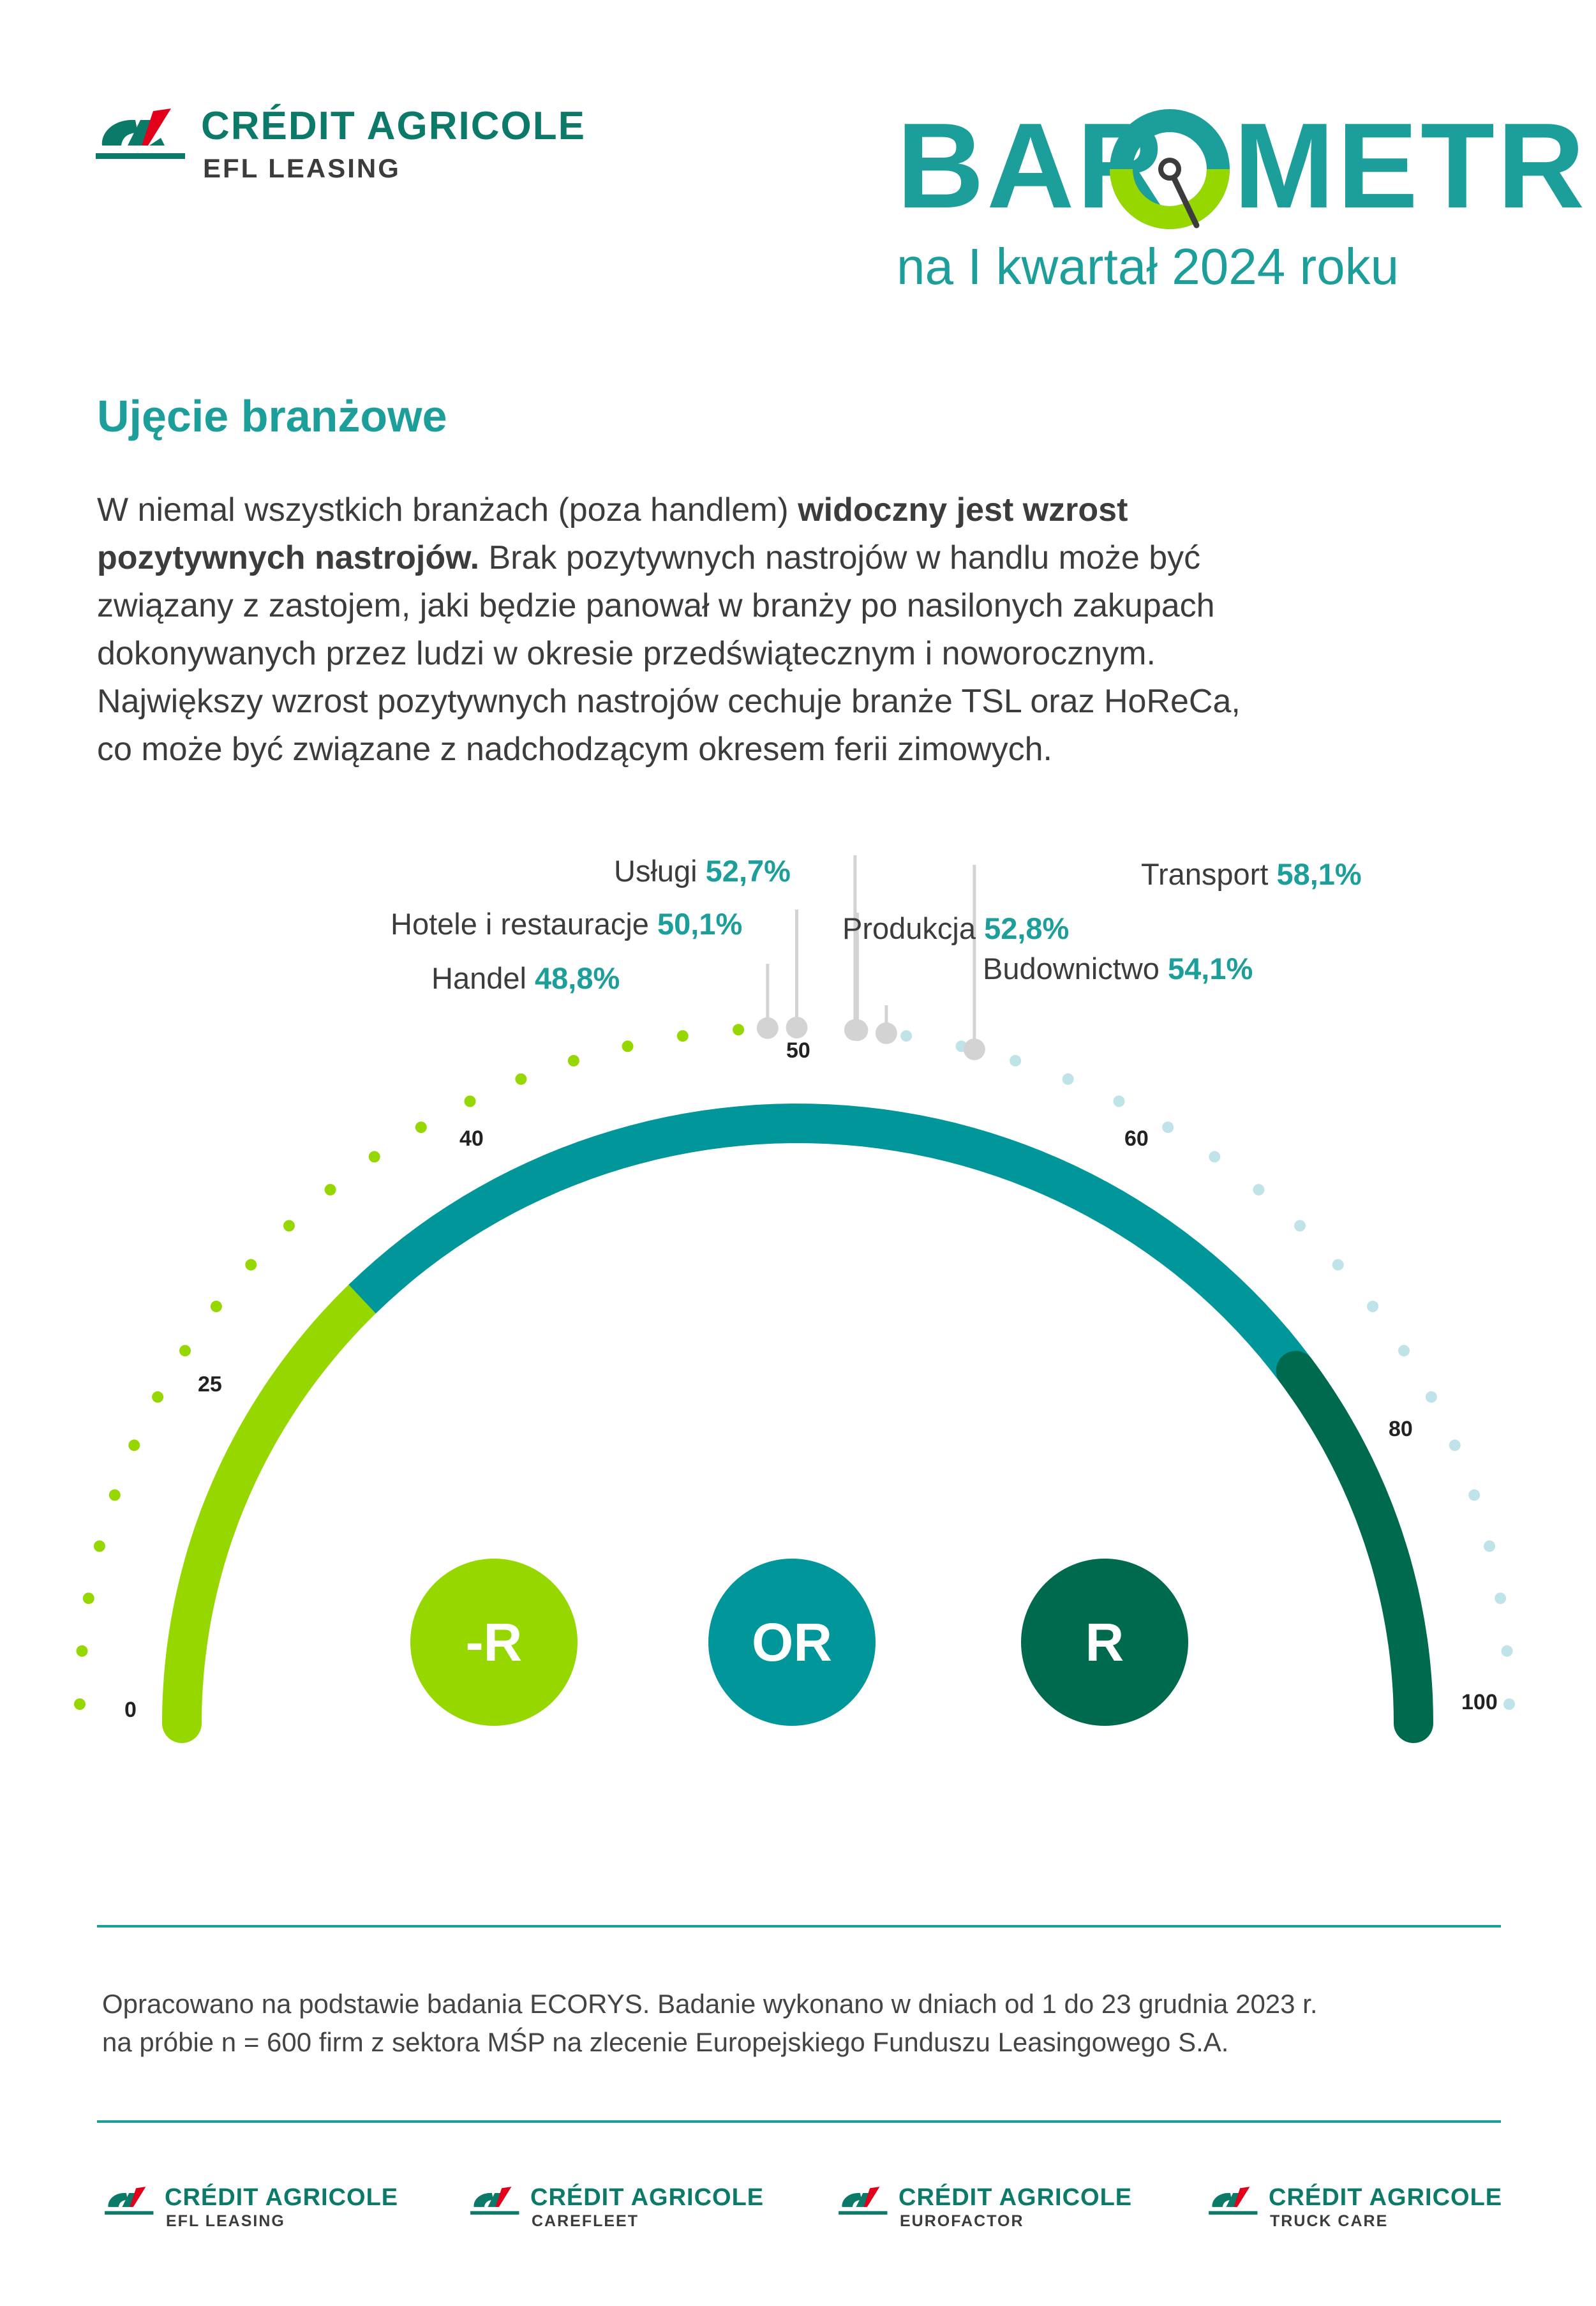 Image resolution: width=1596 pixels, height=2306 pixels. What do you see at coordinates (210, 1384) in the screenshot?
I see `tick-label-25: 25` at bounding box center [210, 1384].